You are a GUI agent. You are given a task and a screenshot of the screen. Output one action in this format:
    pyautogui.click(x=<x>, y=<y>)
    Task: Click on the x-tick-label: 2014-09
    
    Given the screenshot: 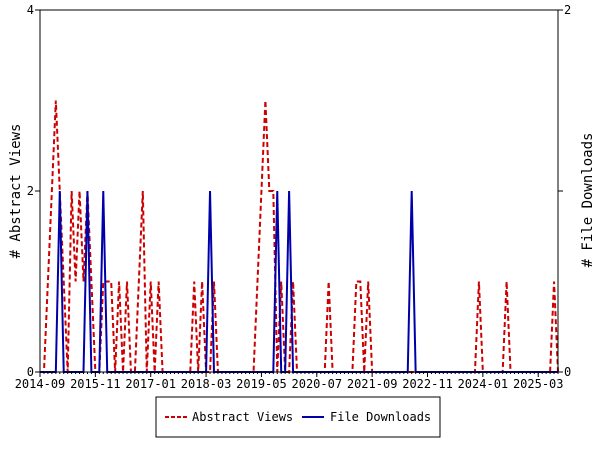 What is the action you would take?
    pyautogui.click(x=40, y=384)
    